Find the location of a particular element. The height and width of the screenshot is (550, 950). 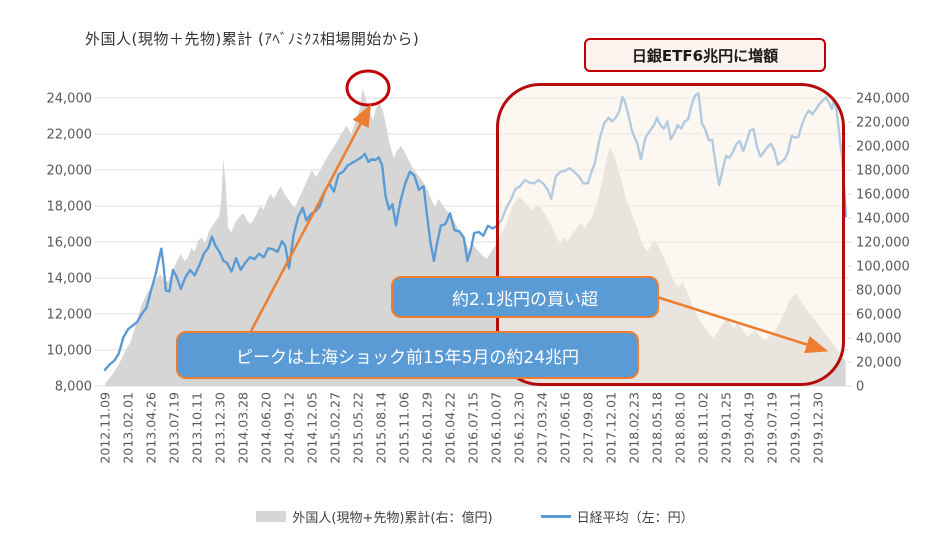

net-buy-callout: 約2.1兆円の買い超 is located at coordinates (525, 297).